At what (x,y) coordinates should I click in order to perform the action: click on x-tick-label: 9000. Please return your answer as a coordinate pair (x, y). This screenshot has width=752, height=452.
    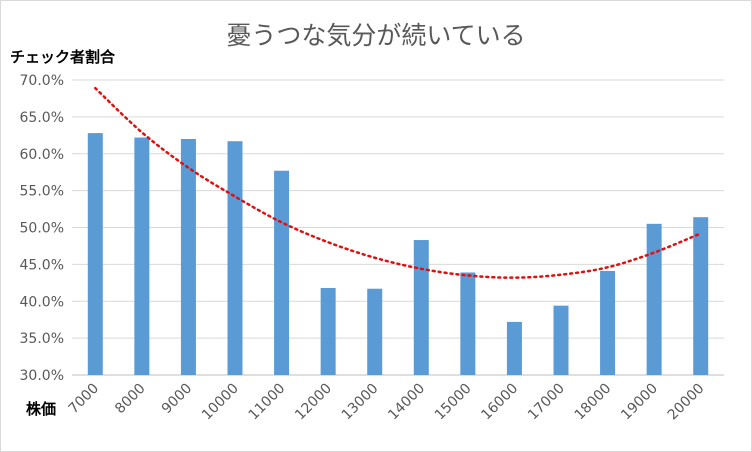
    Looking at the image, I should click on (177, 399).